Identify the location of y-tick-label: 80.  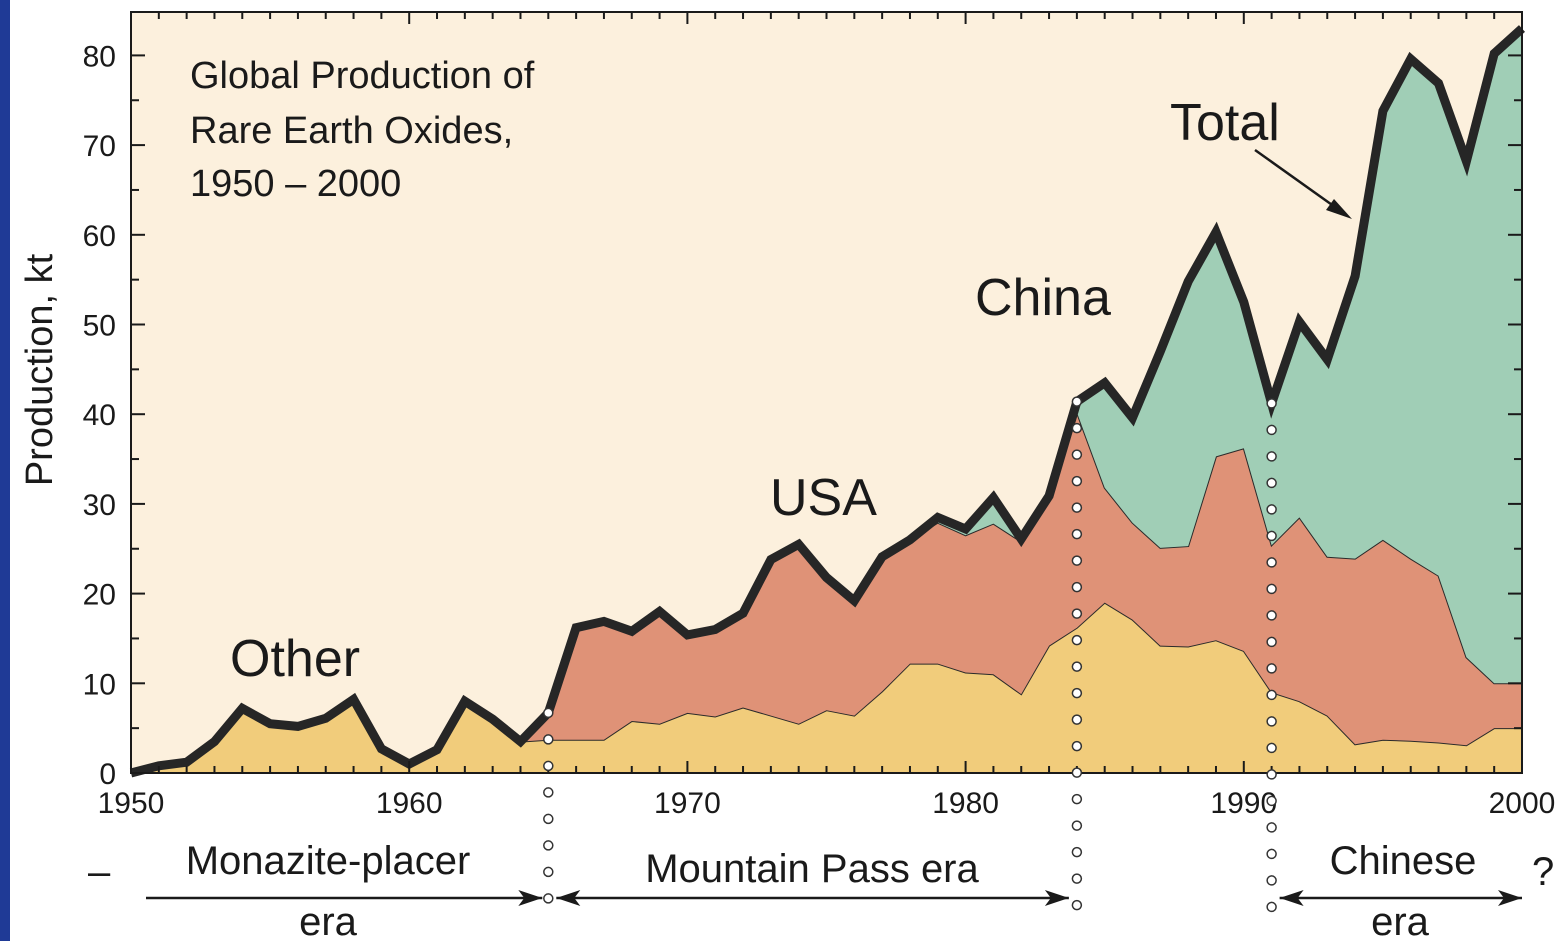
(99, 56).